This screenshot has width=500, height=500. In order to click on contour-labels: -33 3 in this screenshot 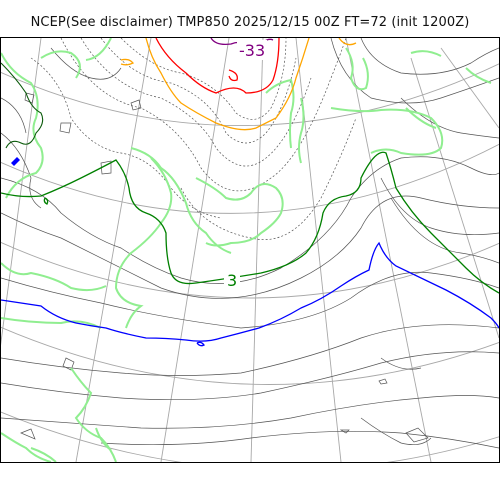, I will do `click(245, 165)`.